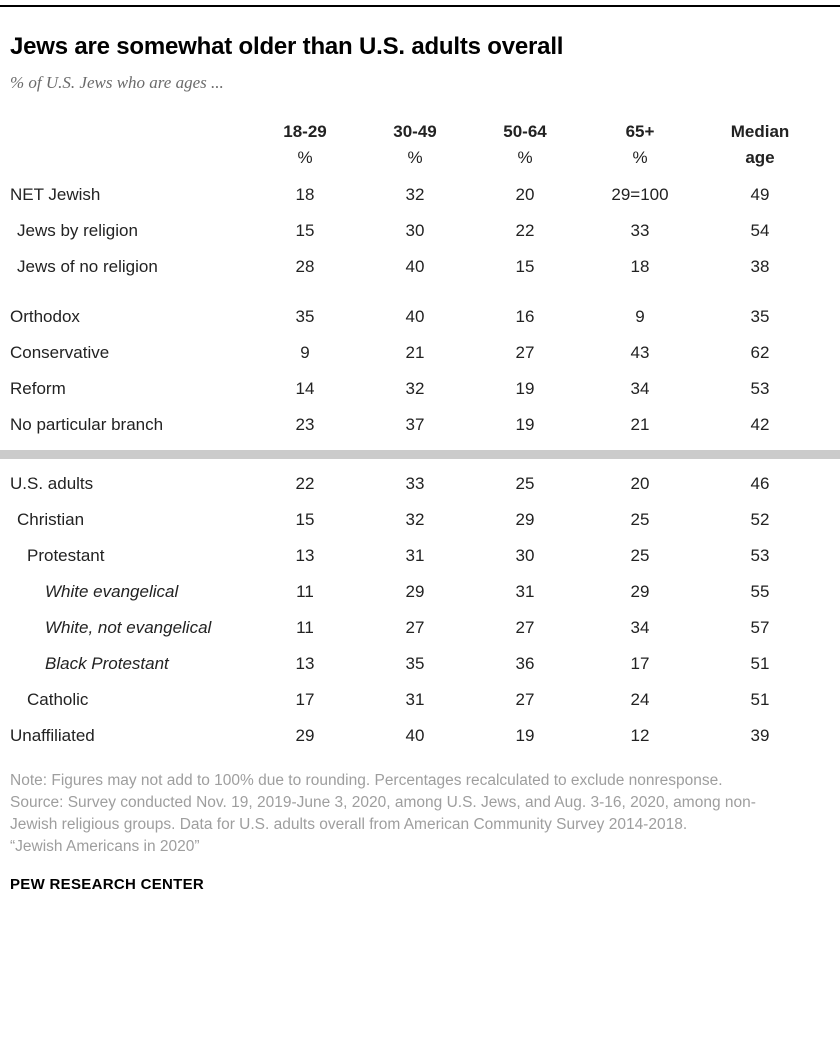  Describe the element at coordinates (420, 454) in the screenshot. I see `section-divider` at that location.